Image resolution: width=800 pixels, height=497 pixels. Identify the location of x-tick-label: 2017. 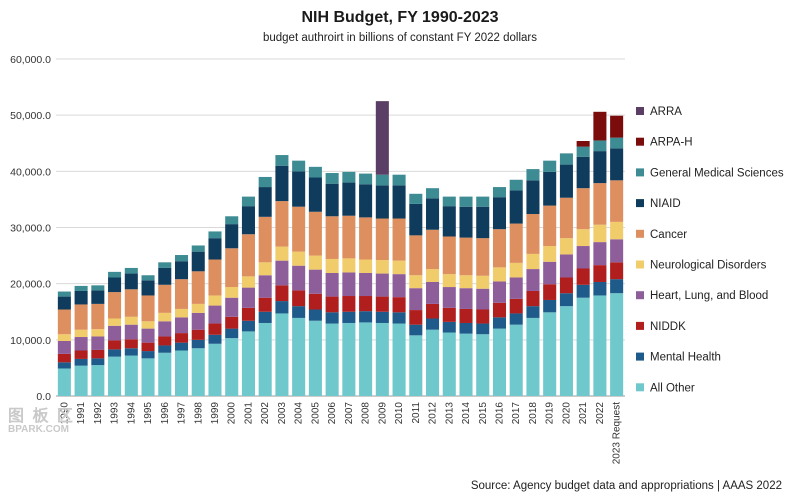
(516, 413).